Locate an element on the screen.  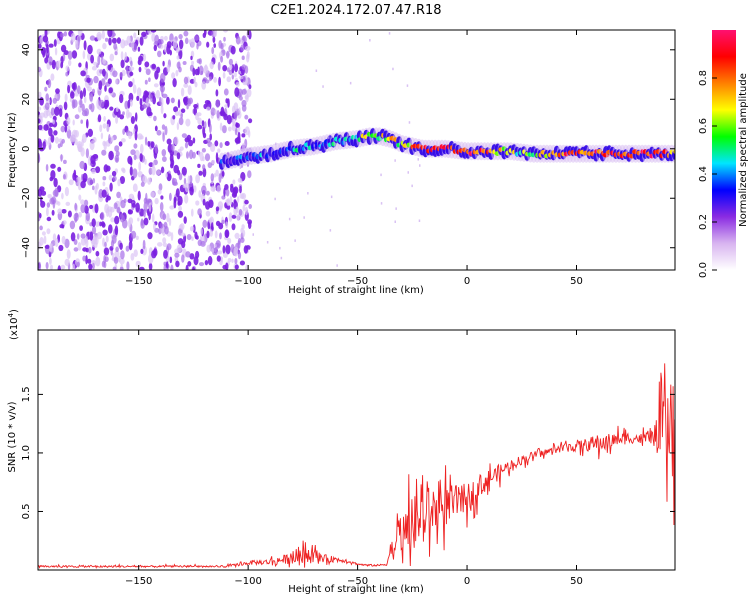
colorbar-tick-label: 0.6 is located at coordinates (703, 126).